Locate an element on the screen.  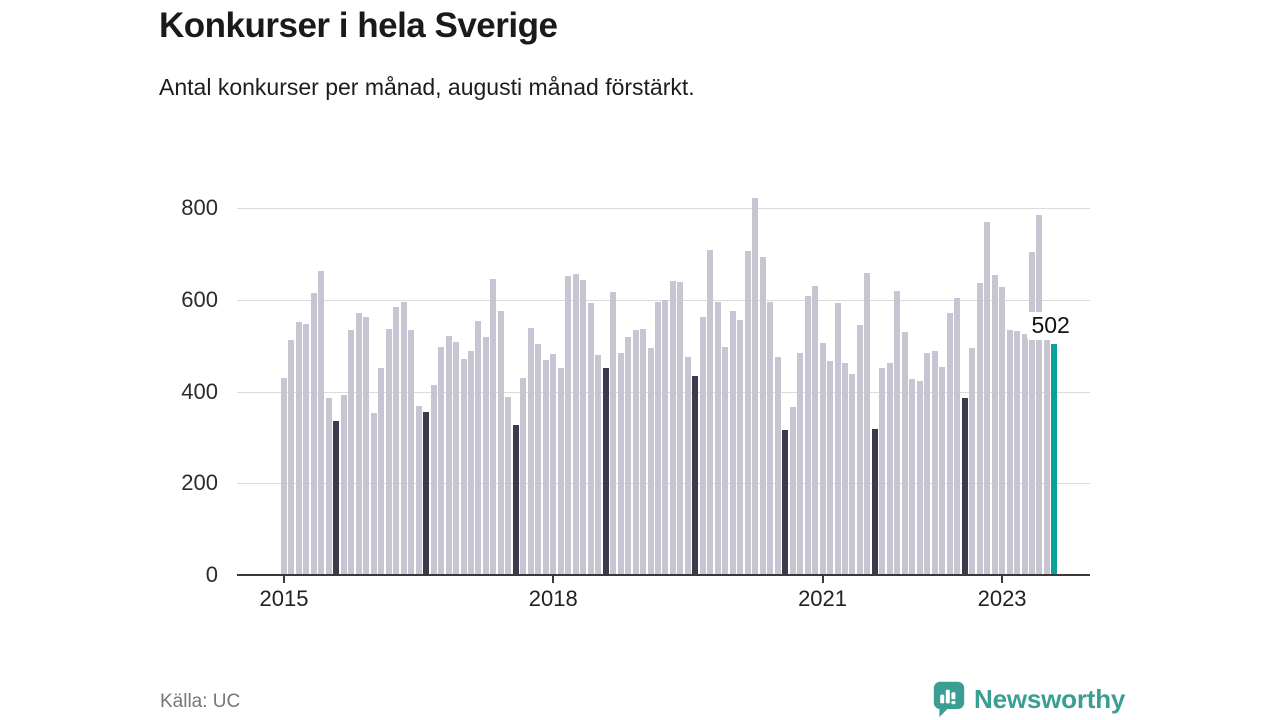
x-axis-label: 2015 is located at coordinates (284, 598).